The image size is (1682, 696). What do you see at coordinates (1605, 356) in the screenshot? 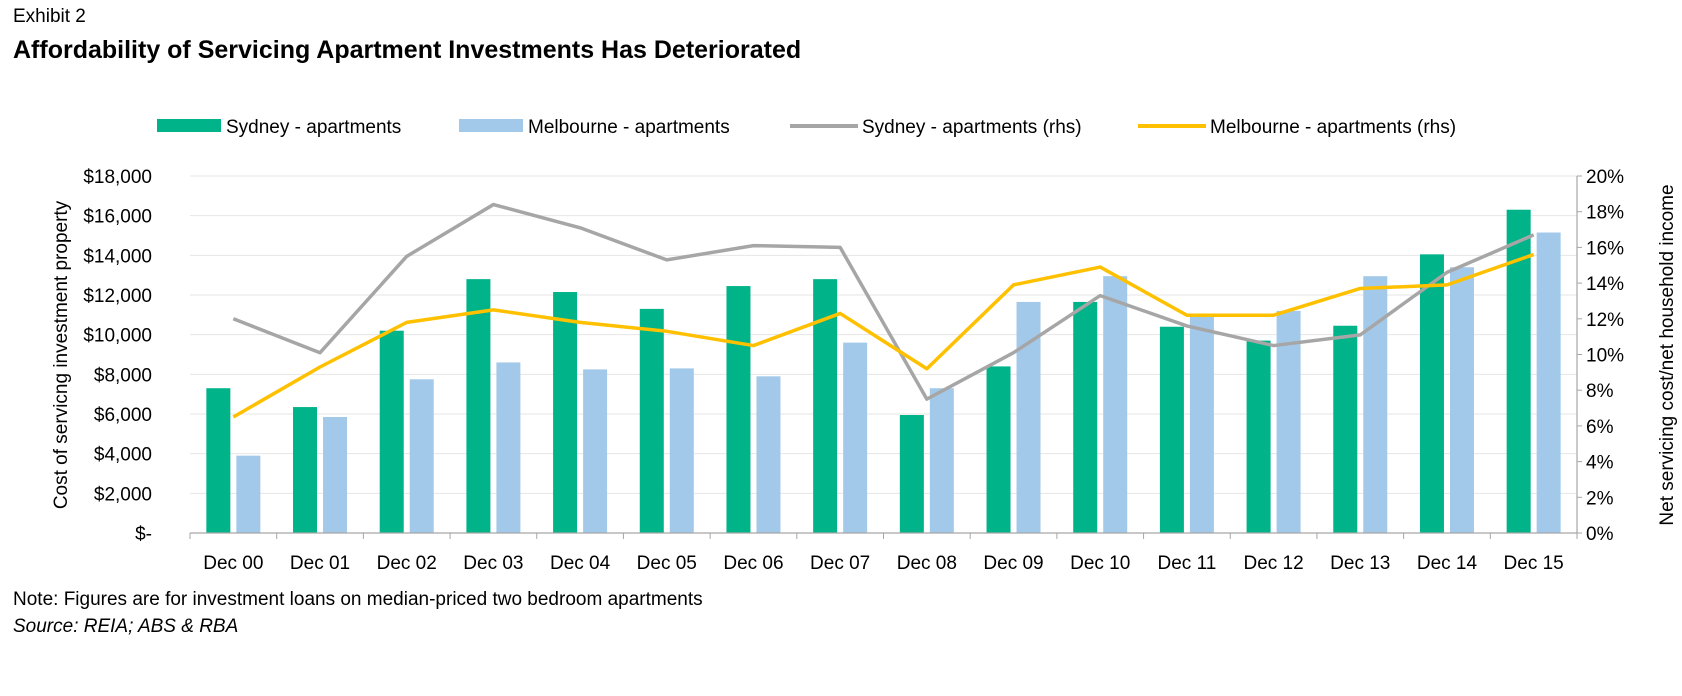
I see `y2-tick-label: 10%` at bounding box center [1605, 356].